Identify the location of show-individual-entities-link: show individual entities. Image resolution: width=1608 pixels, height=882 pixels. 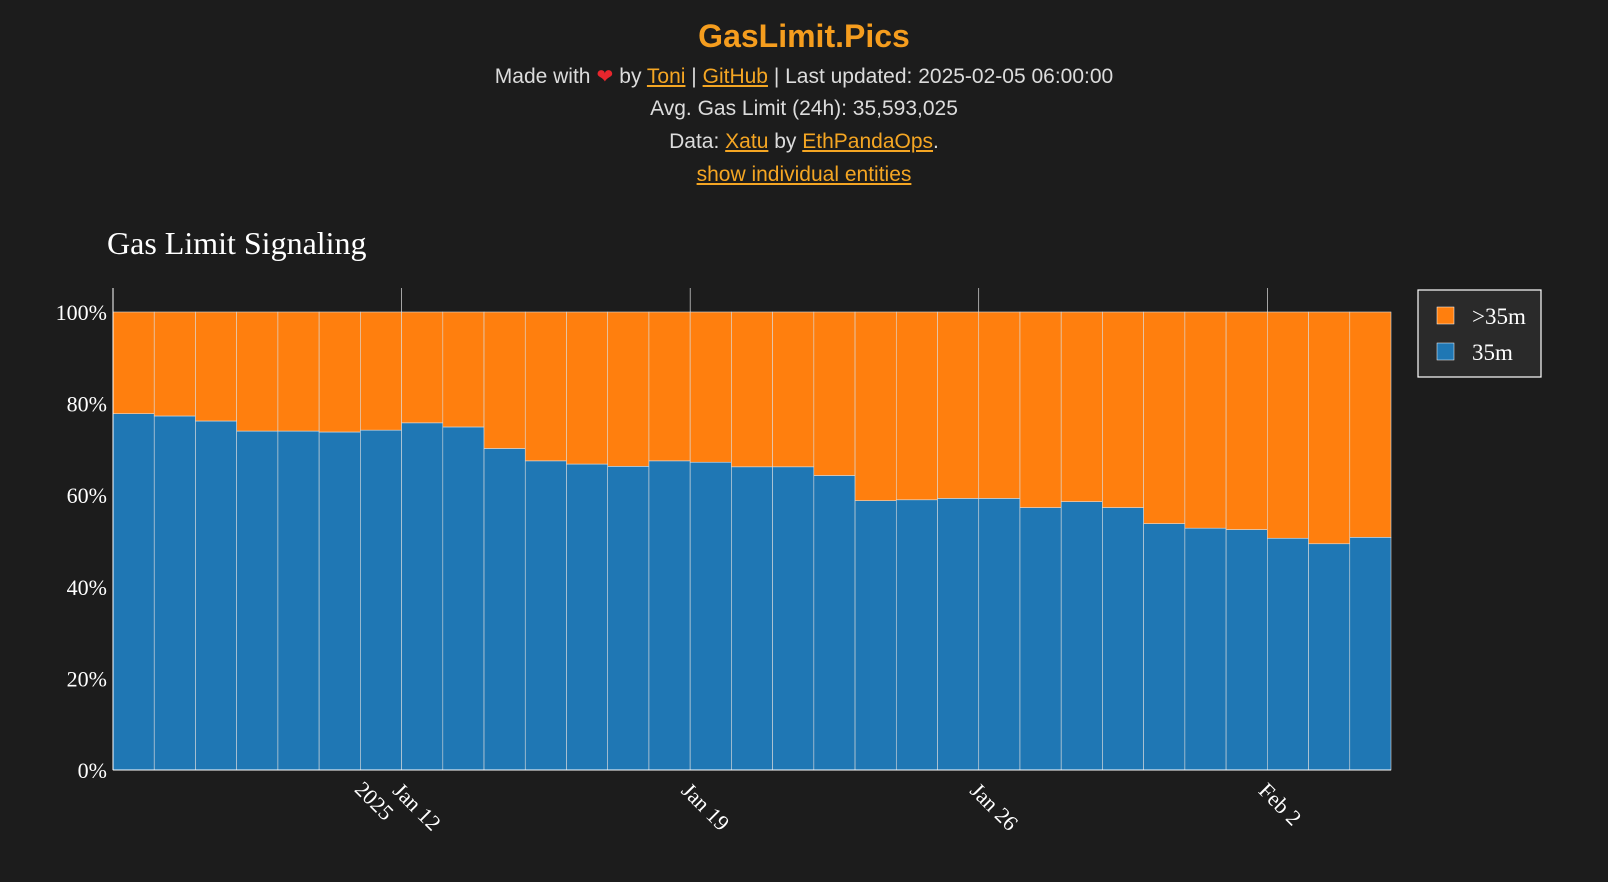
(804, 174).